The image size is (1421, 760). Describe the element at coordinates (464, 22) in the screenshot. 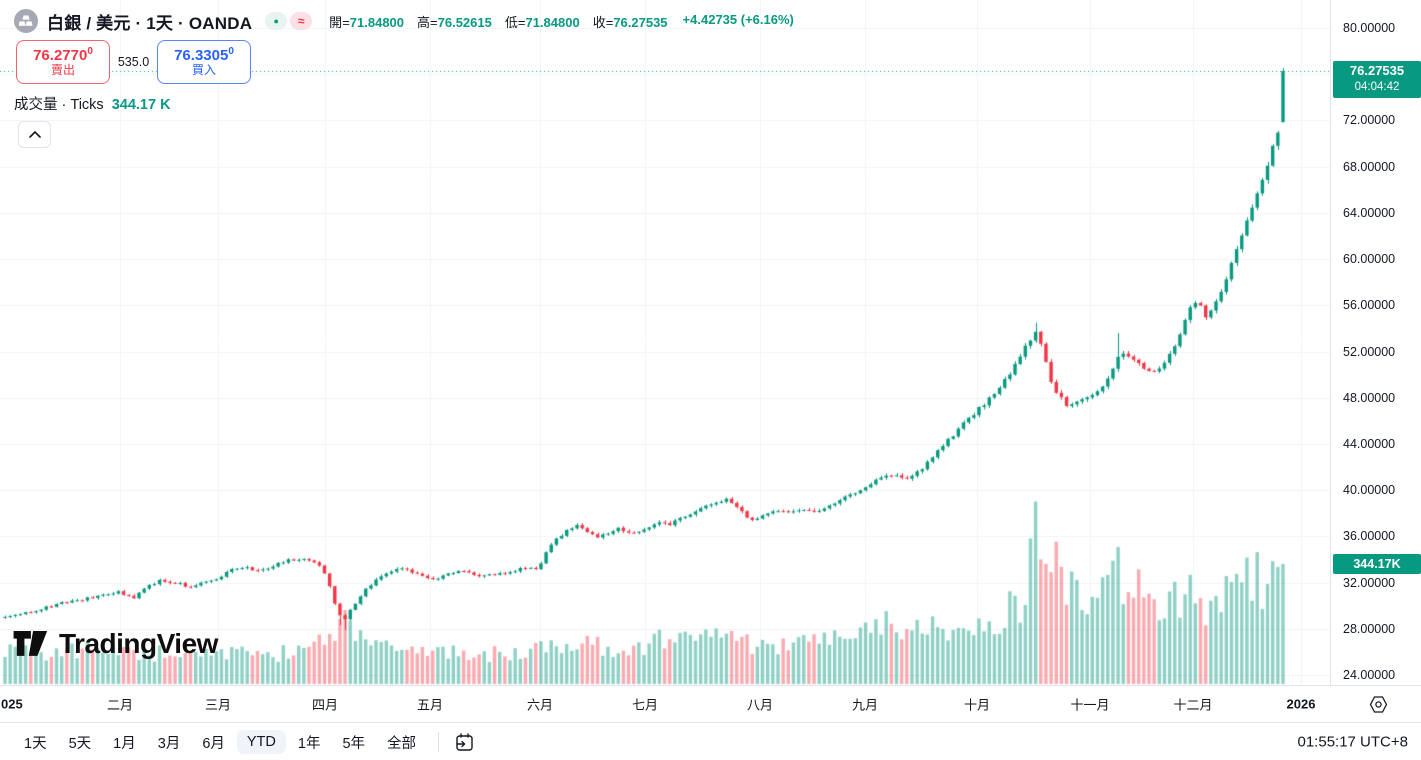

I see `high-value: 76.52615` at that location.